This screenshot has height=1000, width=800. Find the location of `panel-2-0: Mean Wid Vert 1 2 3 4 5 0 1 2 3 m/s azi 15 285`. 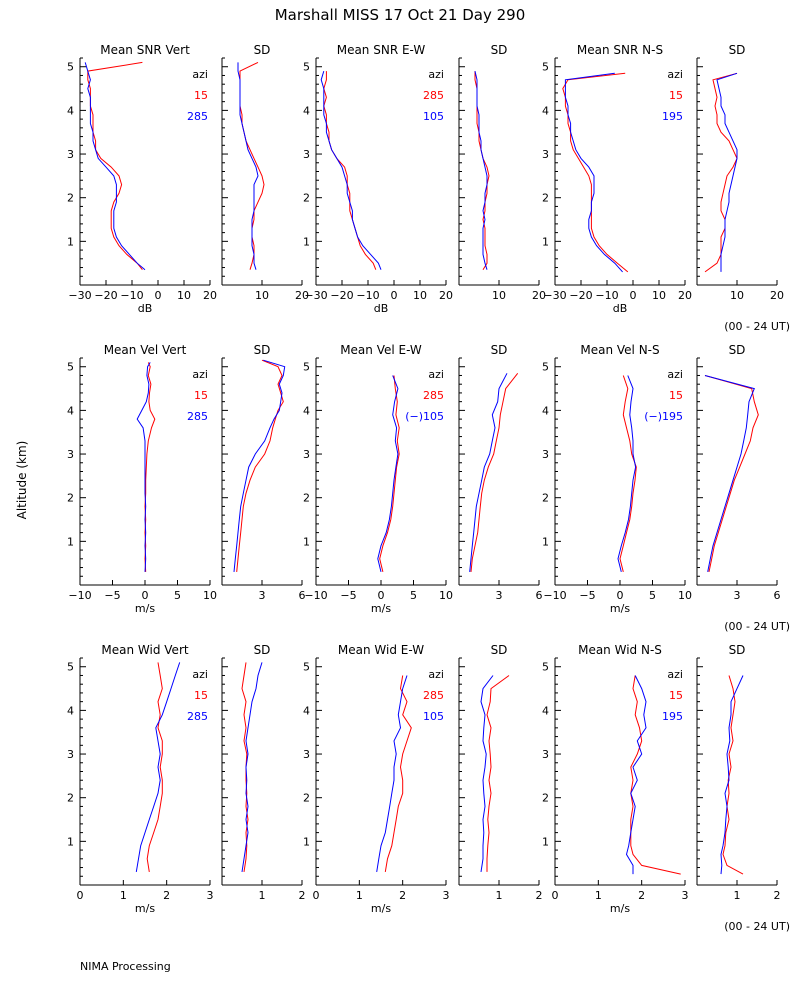

panel-2-0: Mean Wid Vert 1 2 3 4 5 0 1 2 3 m/s azi 15 285 is located at coordinates (140, 779).